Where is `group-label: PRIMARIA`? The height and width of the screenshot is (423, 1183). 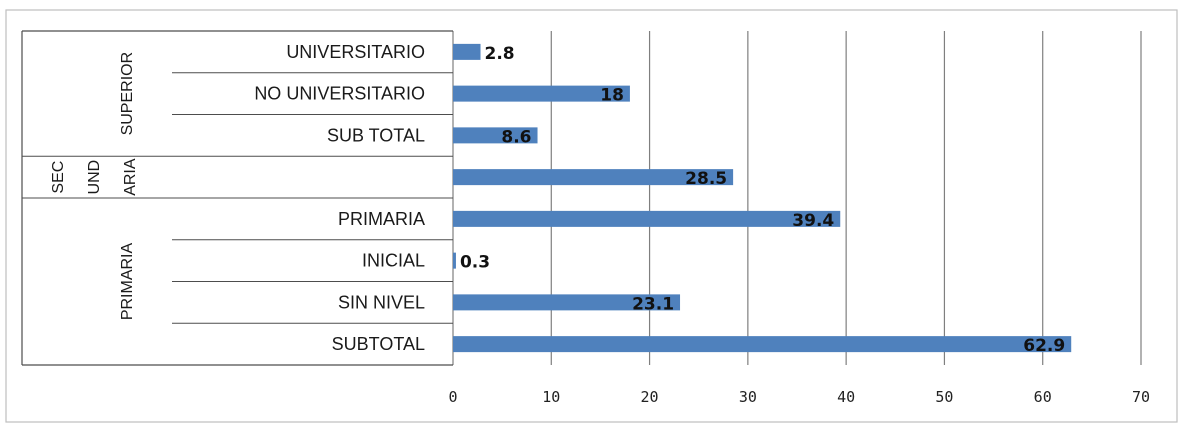
group-label: PRIMARIA is located at coordinates (127, 282).